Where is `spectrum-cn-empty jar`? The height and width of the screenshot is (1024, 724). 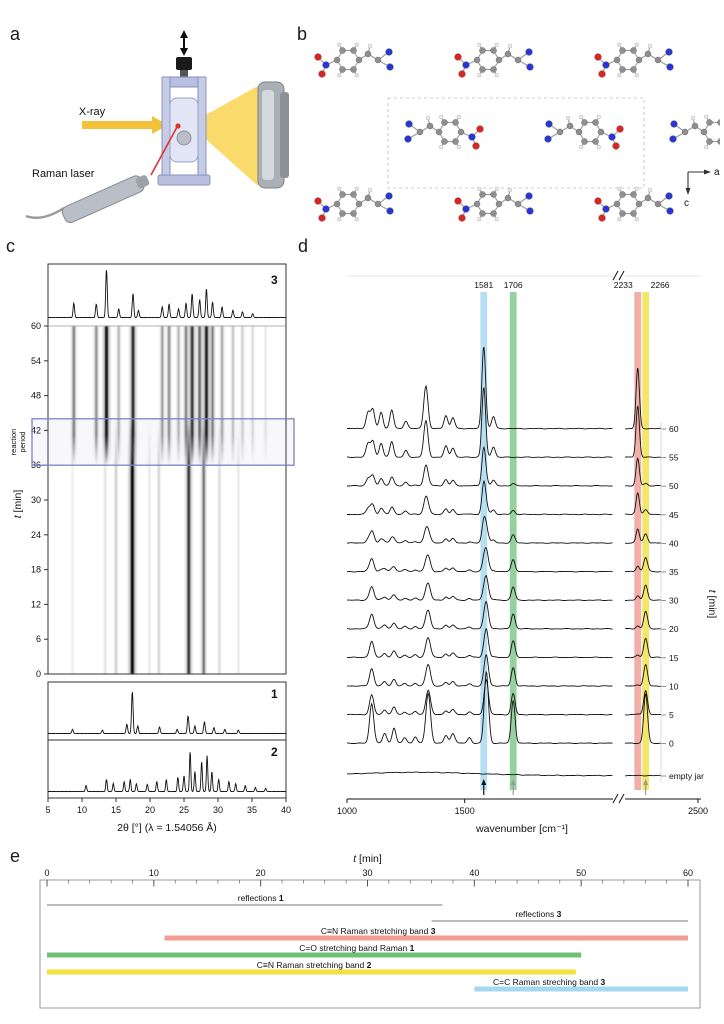 spectrum-cn-empty jar is located at coordinates (643, 775).